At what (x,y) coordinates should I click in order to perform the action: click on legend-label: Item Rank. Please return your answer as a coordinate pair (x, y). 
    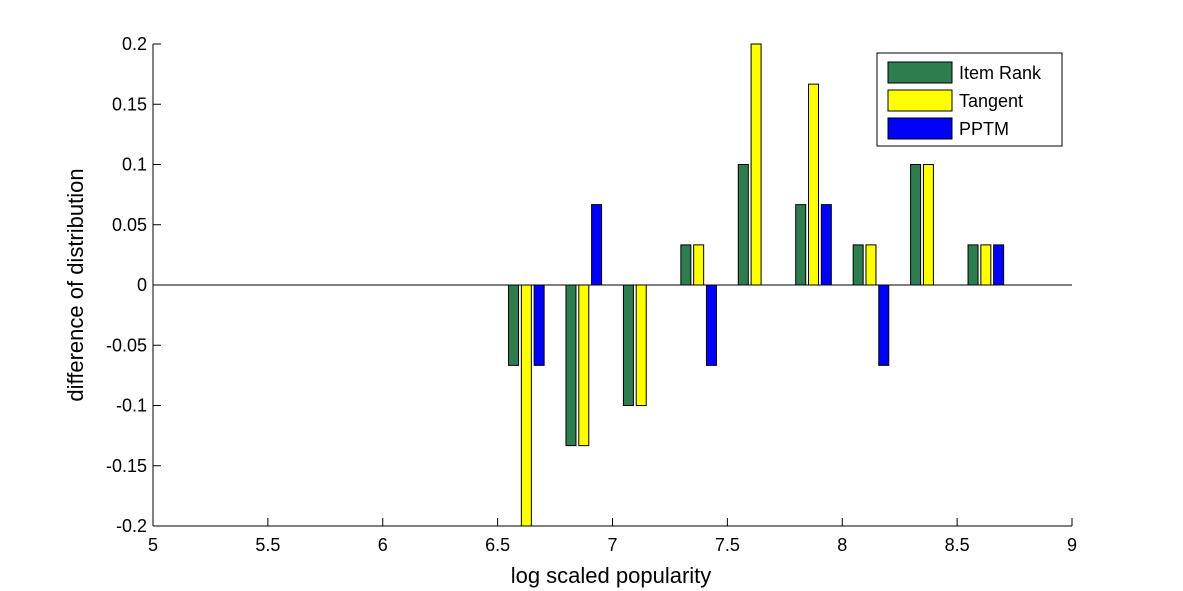
    Looking at the image, I should click on (1000, 73).